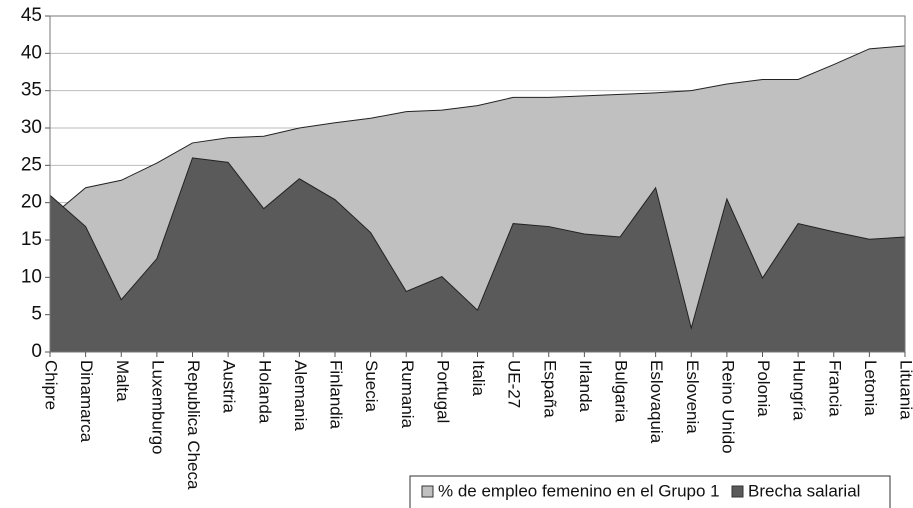 The width and height of the screenshot is (913, 508). I want to click on x-tick-label: Republica Checa, so click(193, 425).